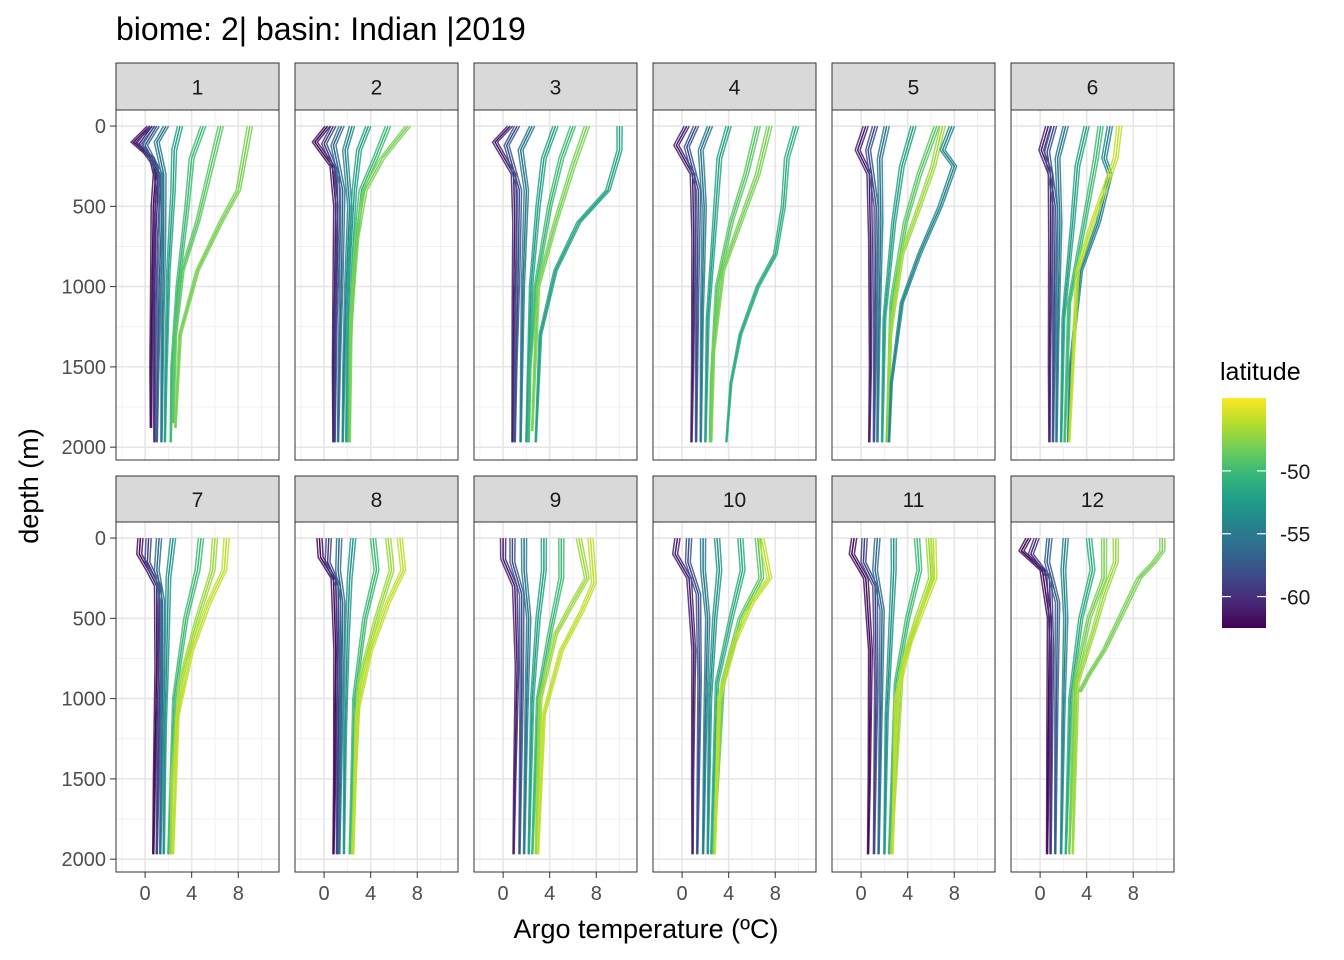 Image resolution: width=1344 pixels, height=960 pixels. I want to click on facet-strip-label: 5, so click(914, 88).